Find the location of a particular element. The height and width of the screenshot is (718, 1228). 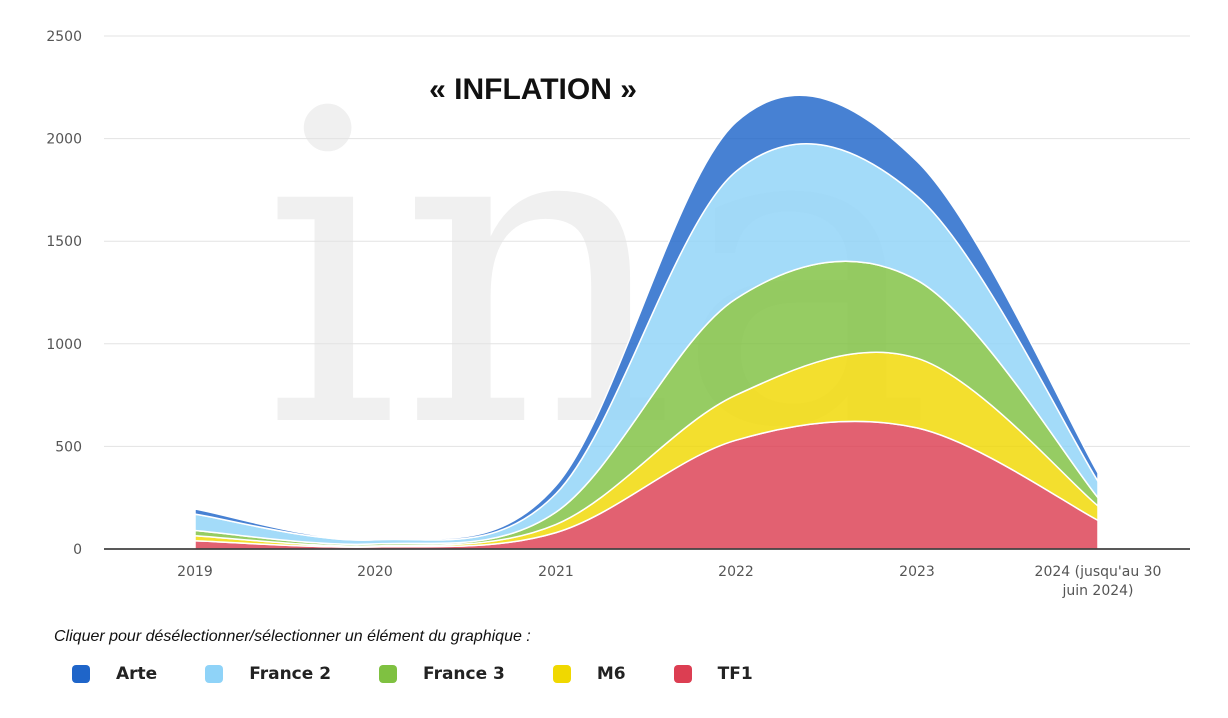

legend-item-tf1: TF1 is located at coordinates (713, 674).